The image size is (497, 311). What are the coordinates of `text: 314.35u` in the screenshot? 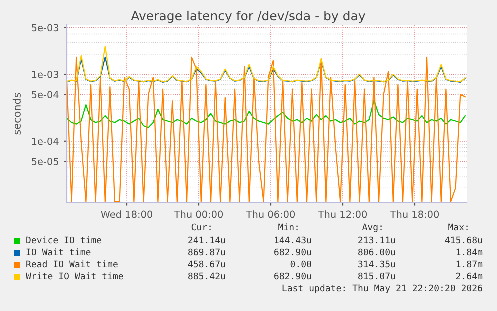 It's located at (377, 264).